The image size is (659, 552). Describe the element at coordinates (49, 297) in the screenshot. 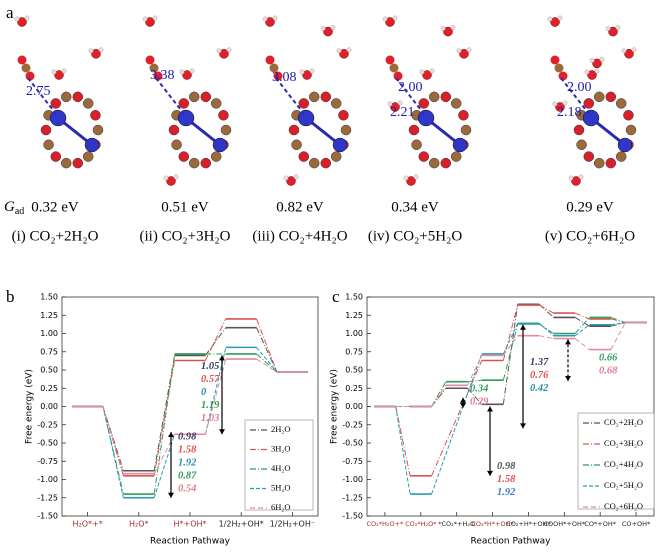

I see `y-tick-label: 1.50` at that location.